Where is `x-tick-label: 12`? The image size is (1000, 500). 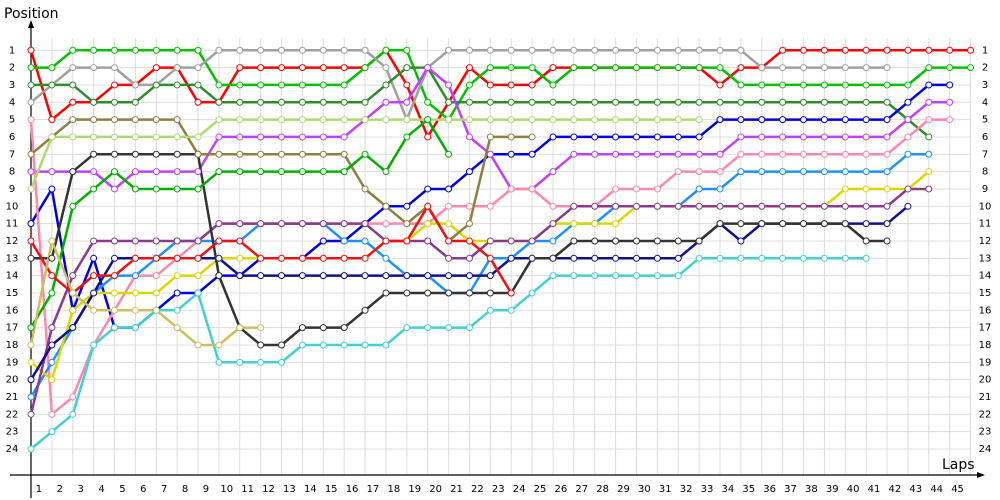 x-tick-label: 12 is located at coordinates (268, 489).